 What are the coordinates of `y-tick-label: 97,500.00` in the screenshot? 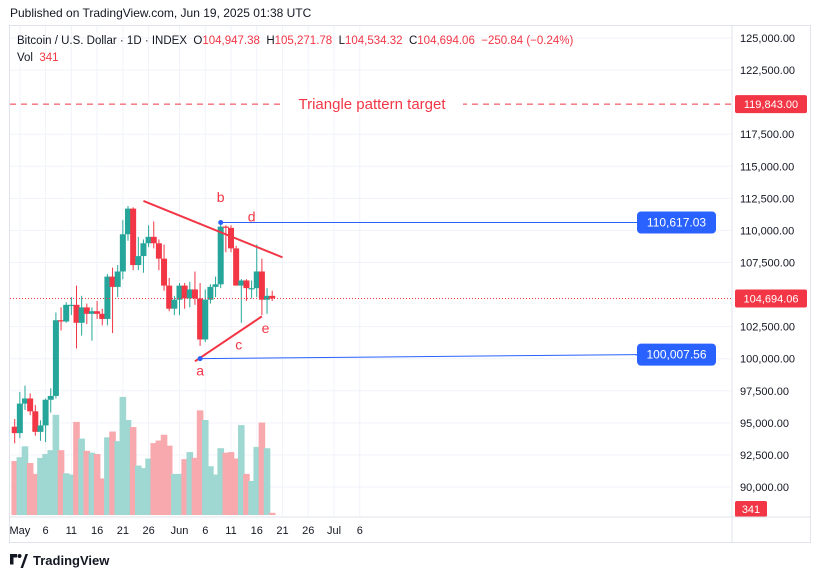 It's located at (764, 392).